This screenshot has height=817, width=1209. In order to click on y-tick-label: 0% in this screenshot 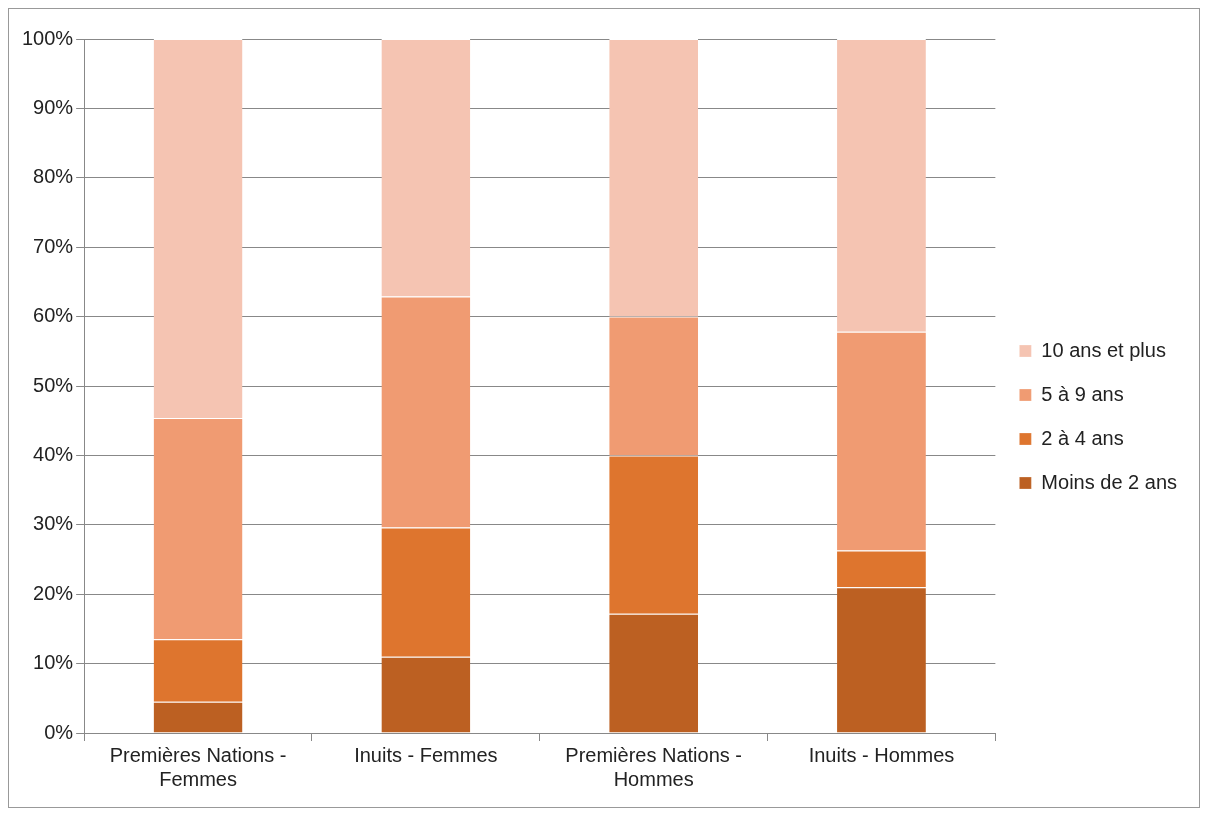, I will do `click(59, 731)`.